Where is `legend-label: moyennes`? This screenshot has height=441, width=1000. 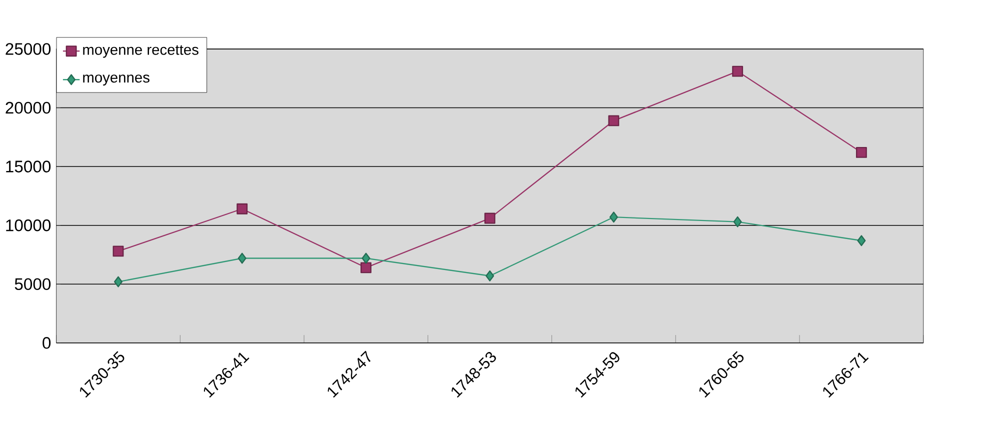 legend-label: moyennes is located at coordinates (116, 80).